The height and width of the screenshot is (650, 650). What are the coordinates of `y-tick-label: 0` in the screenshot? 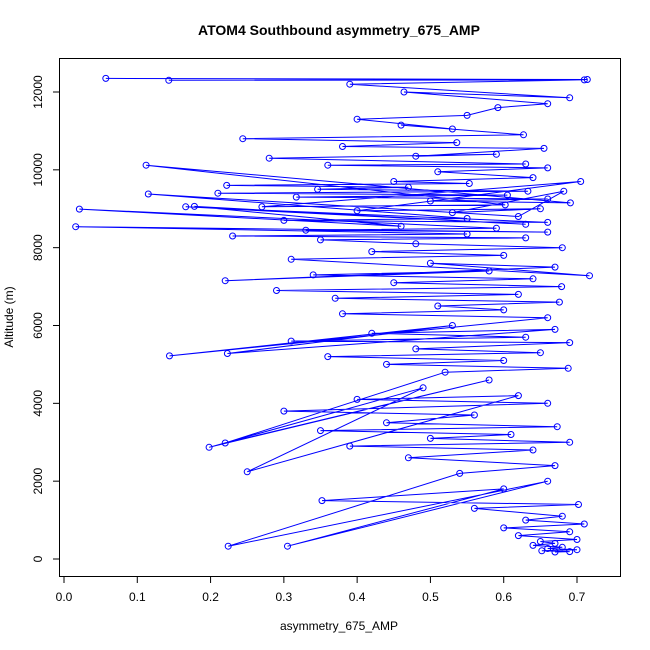 It's located at (38, 558).